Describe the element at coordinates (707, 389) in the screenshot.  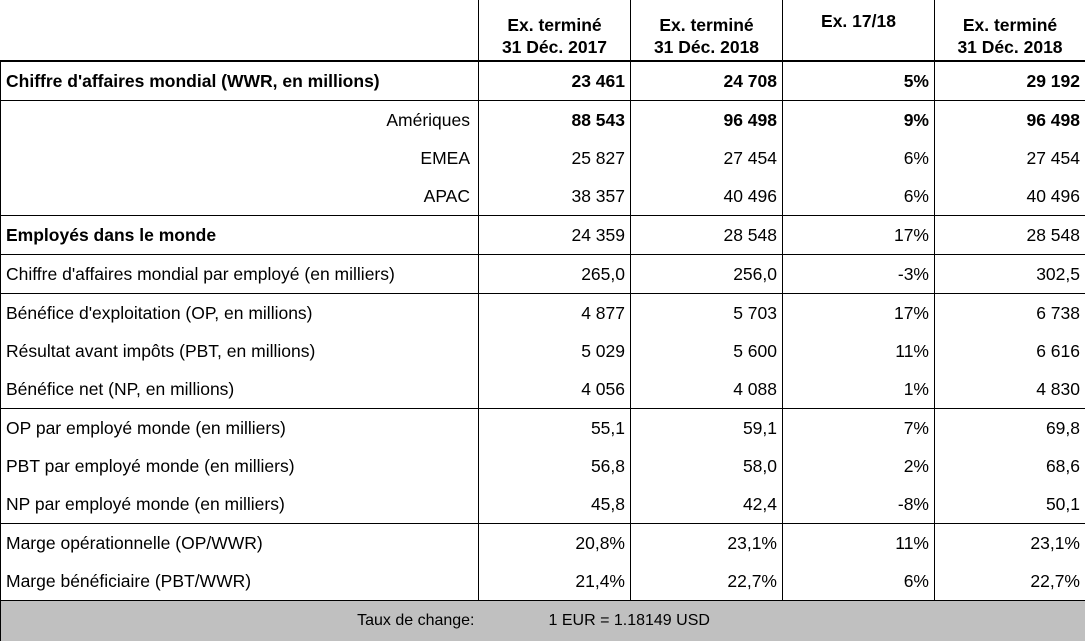
I see `cell-value: 4 088` at that location.